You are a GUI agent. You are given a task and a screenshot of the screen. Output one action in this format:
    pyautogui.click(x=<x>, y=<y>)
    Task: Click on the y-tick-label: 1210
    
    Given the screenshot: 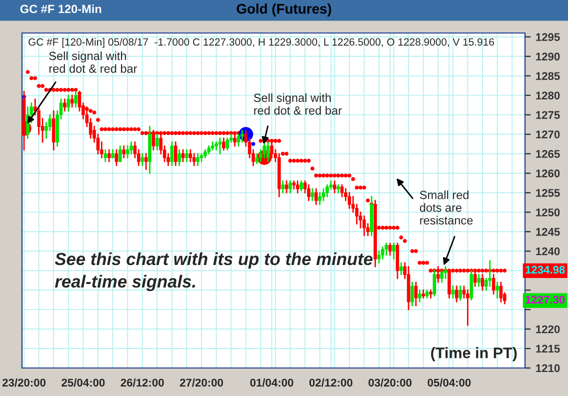 What is the action you would take?
    pyautogui.click(x=548, y=368)
    